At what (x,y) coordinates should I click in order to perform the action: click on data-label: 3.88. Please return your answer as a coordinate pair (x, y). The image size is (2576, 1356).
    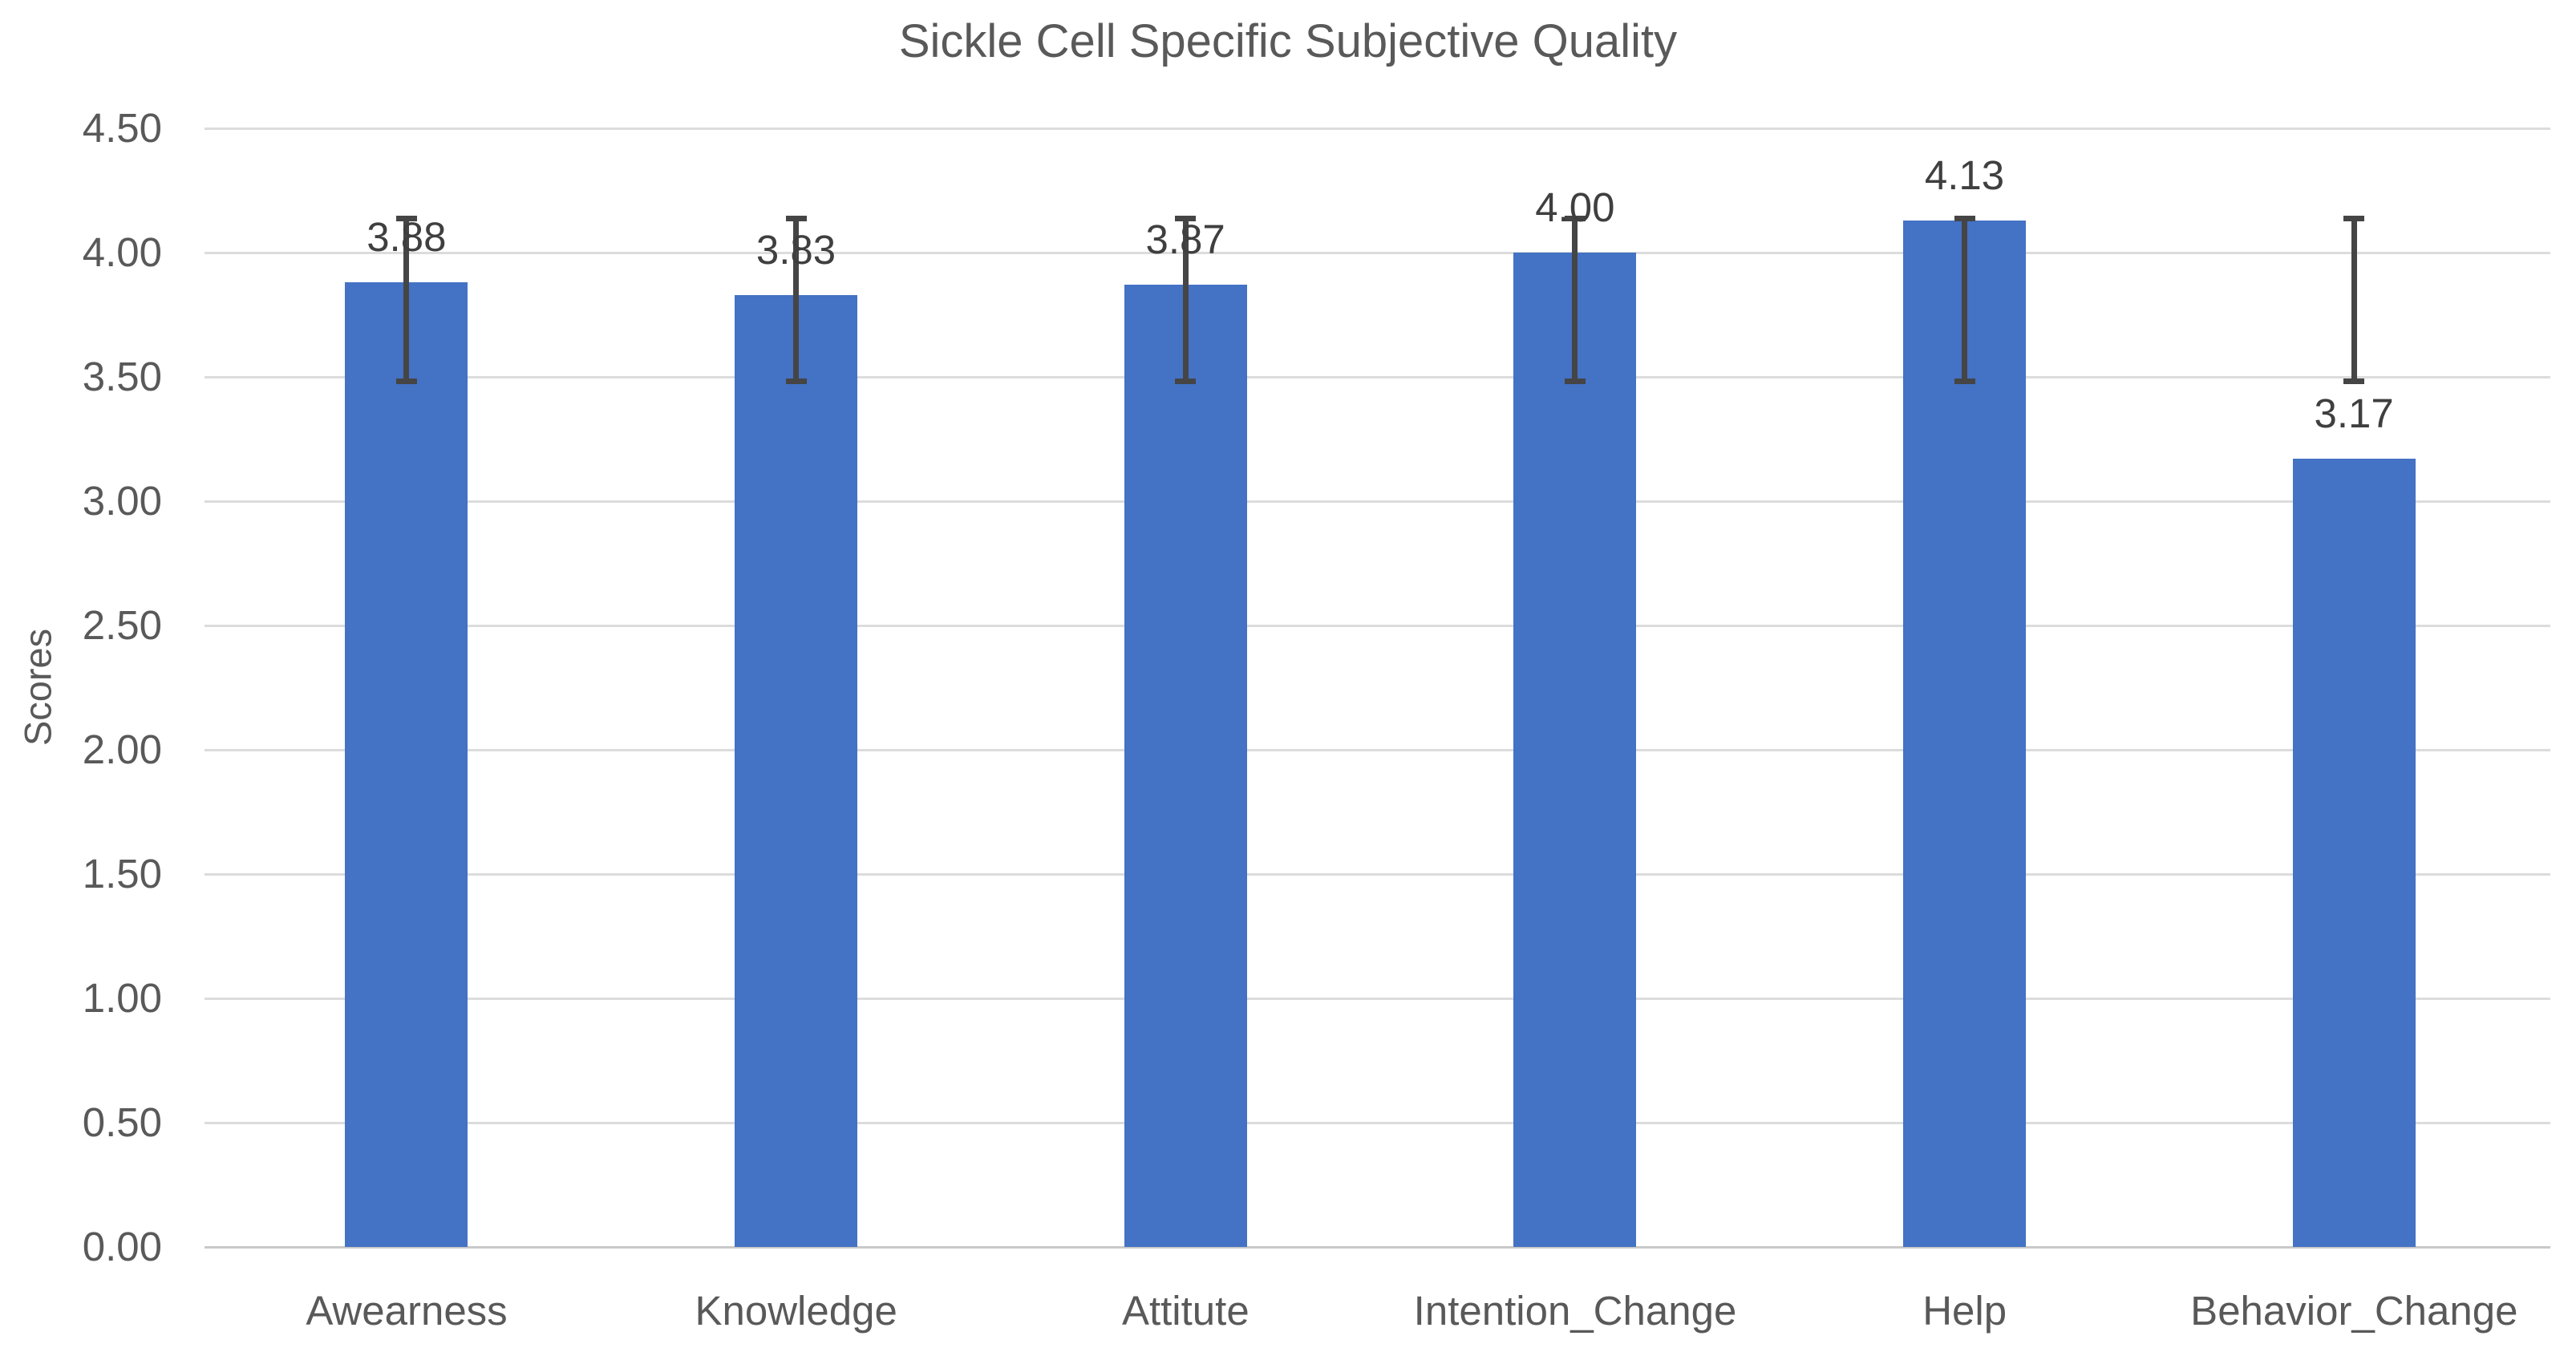
    Looking at the image, I should click on (407, 237).